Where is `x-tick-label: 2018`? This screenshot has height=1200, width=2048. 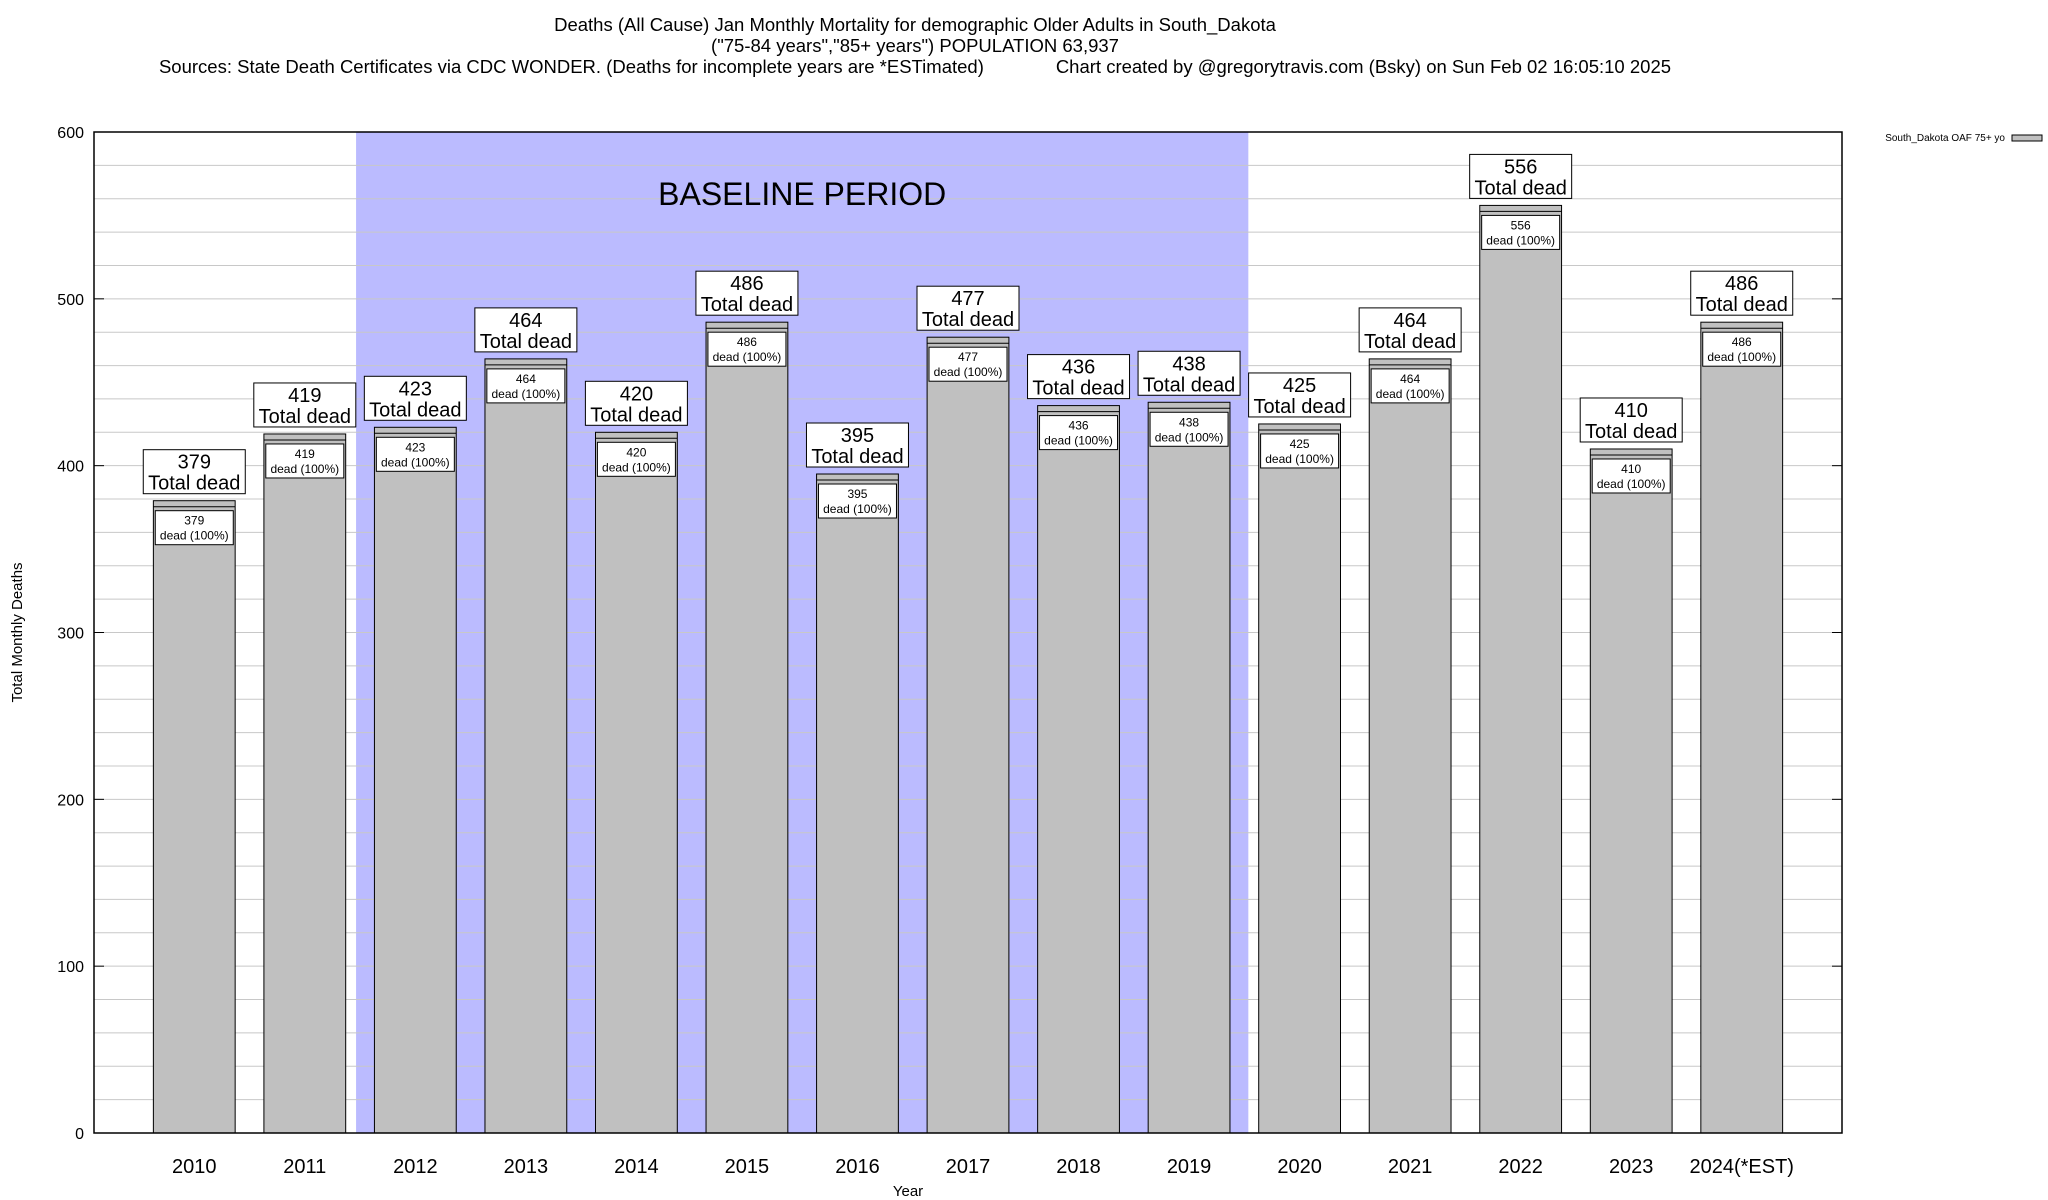
x-tick-label: 2018 is located at coordinates (1078, 1167).